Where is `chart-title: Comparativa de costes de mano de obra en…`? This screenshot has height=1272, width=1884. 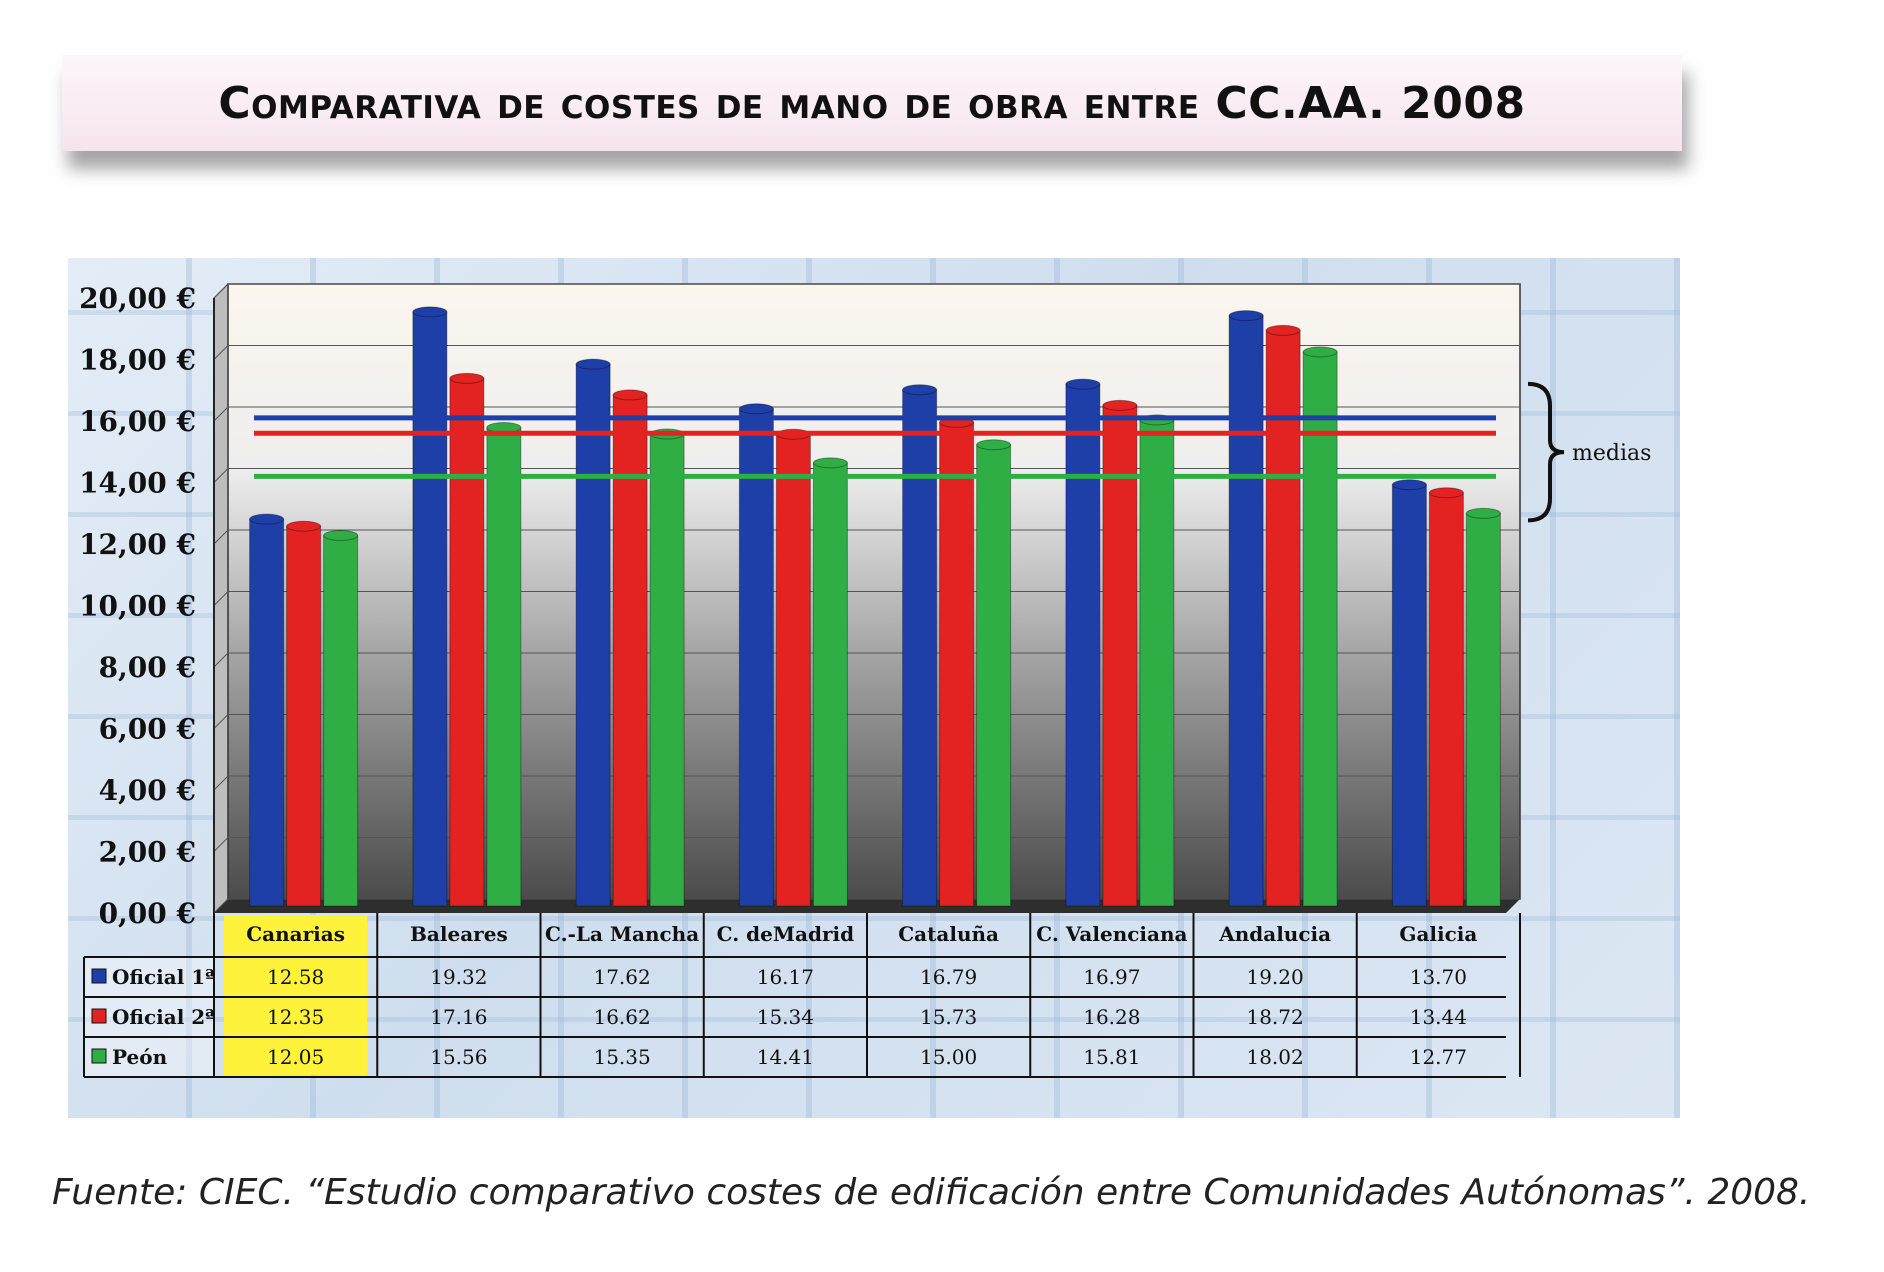 chart-title: Comparativa de costes de mano de obra en… is located at coordinates (872, 103).